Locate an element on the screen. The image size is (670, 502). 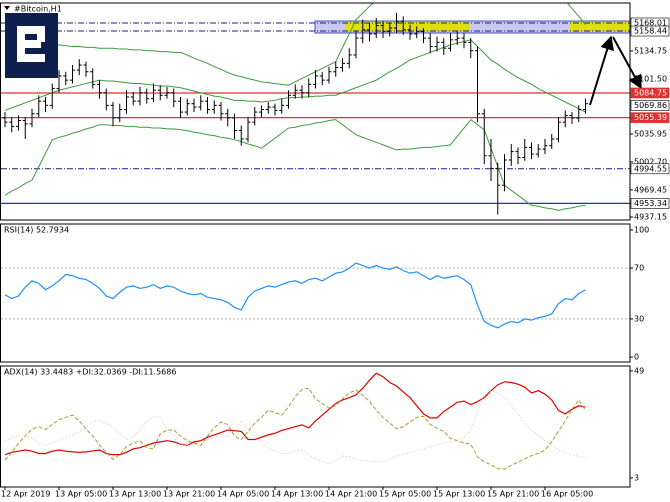
x-tick-label: 14 Apr 21:00 is located at coordinates (351, 494).